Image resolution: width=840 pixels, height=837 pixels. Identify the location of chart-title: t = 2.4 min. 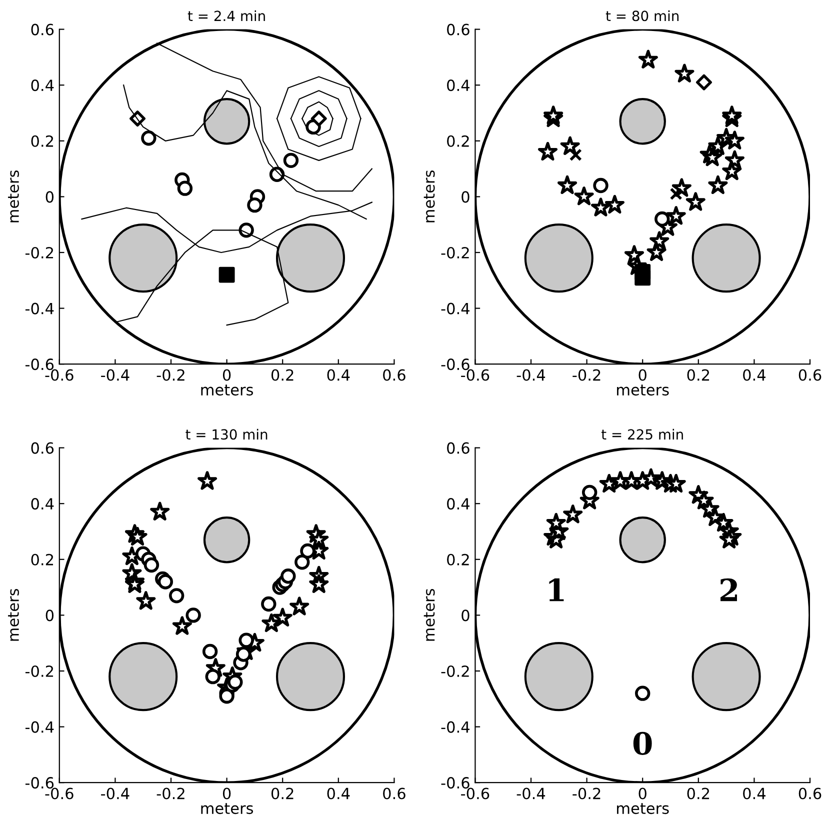
(226, 15).